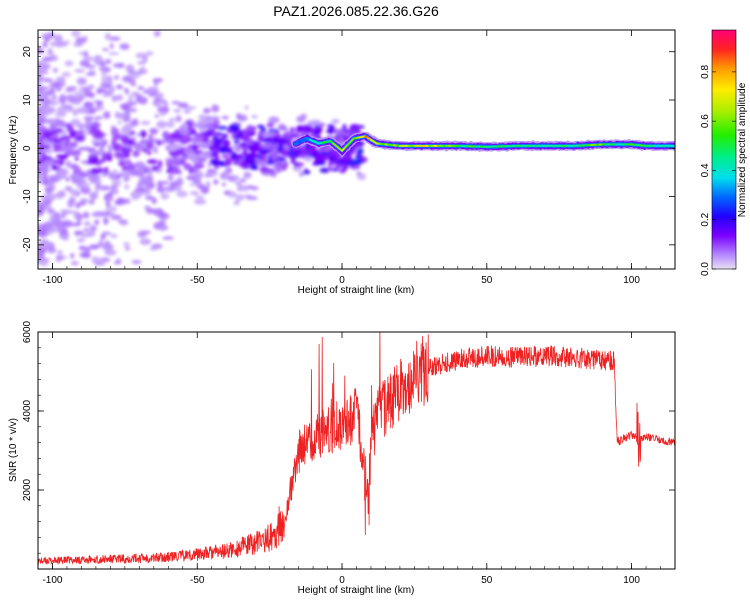 The width and height of the screenshot is (750, 600). What do you see at coordinates (197, 280) in the screenshot?
I see `top-x-tick-label: -50` at bounding box center [197, 280].